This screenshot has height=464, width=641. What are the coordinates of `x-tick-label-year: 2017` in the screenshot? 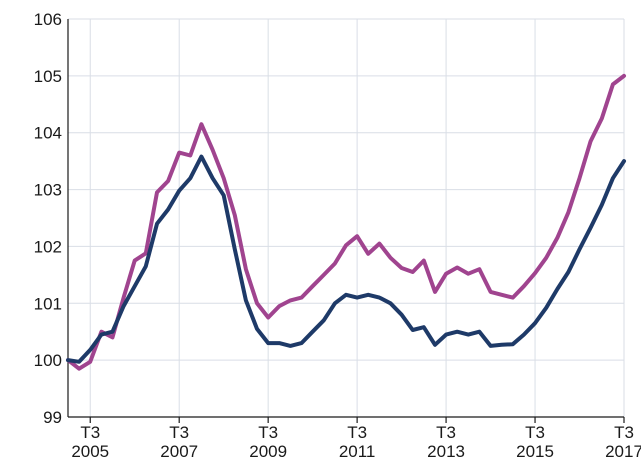 It's located at (623, 451).